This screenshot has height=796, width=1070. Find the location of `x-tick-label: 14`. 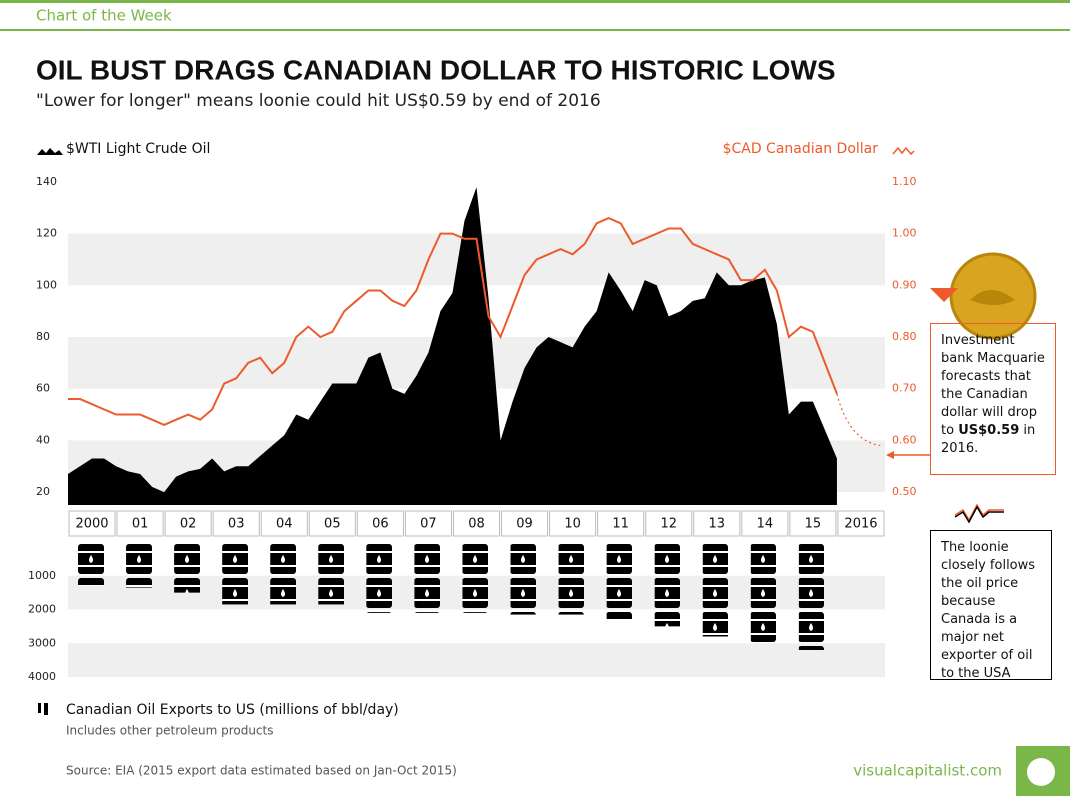

x-tick-label: 14 is located at coordinates (765, 524).